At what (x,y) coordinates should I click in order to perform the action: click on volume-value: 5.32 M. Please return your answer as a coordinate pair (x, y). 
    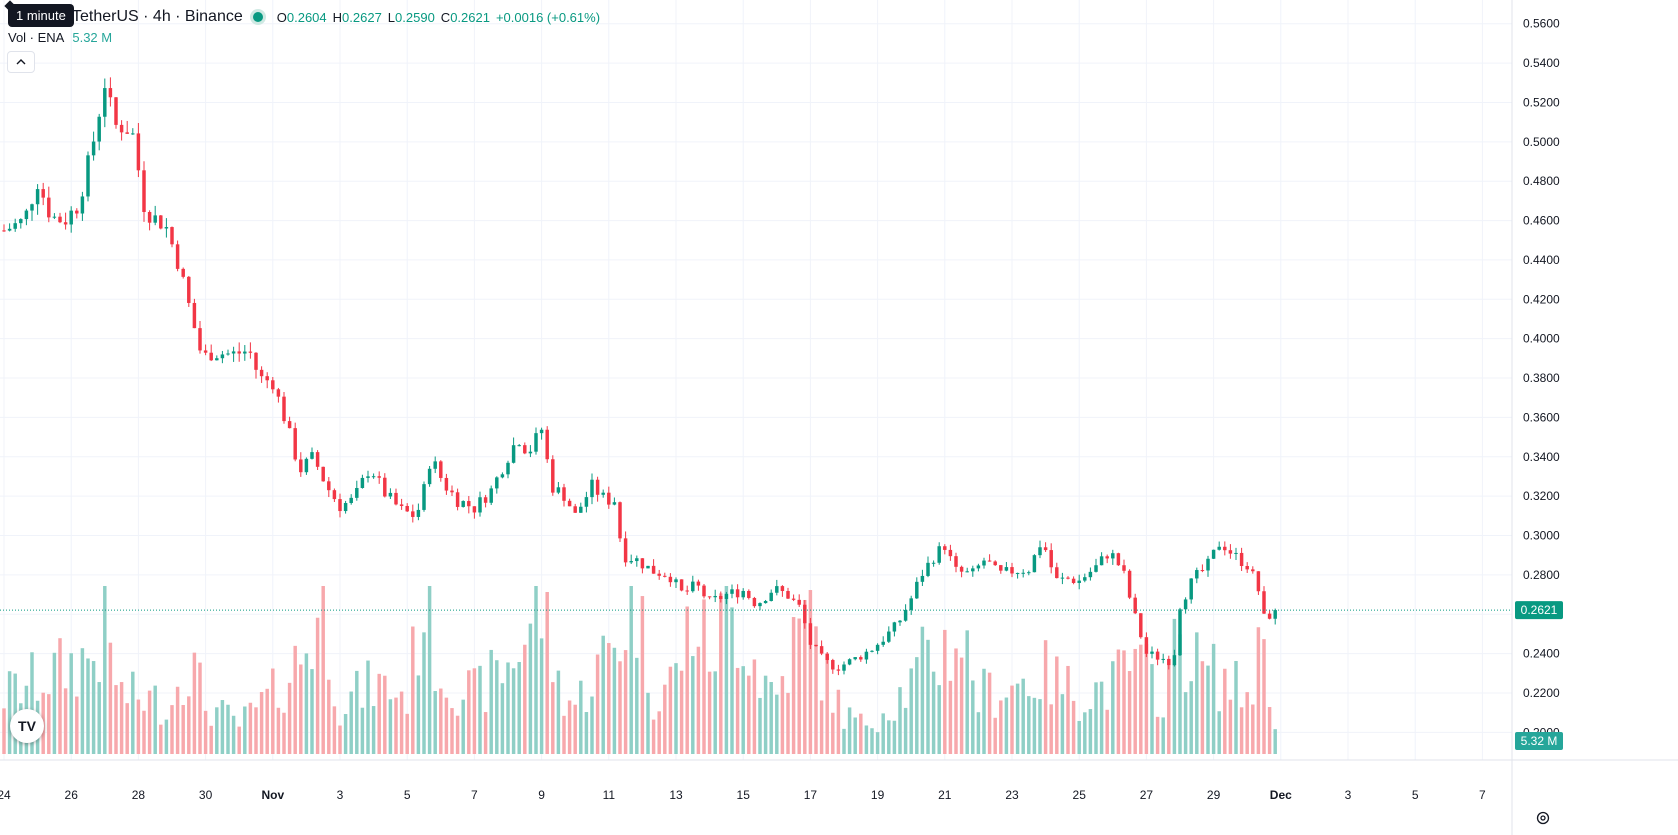
    Looking at the image, I should click on (92, 37).